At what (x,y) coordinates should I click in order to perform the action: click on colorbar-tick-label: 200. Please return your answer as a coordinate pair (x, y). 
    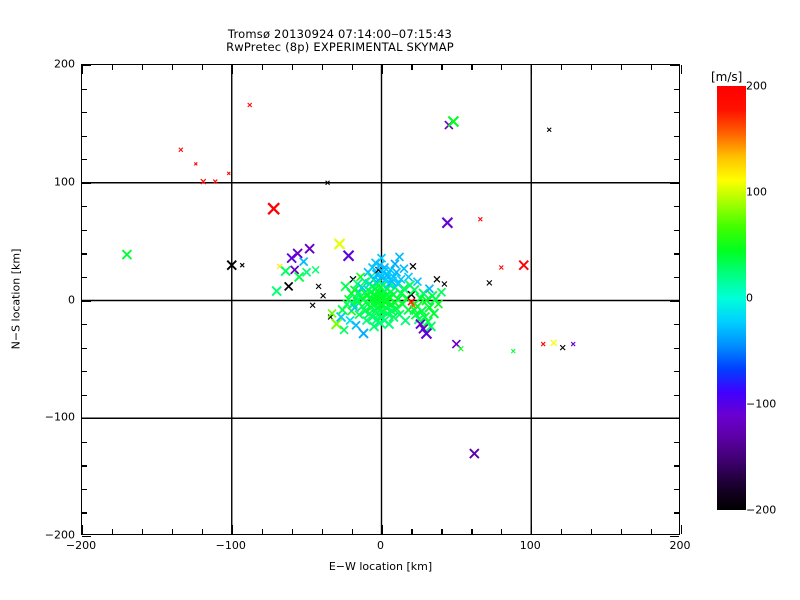
    Looking at the image, I should click on (756, 86).